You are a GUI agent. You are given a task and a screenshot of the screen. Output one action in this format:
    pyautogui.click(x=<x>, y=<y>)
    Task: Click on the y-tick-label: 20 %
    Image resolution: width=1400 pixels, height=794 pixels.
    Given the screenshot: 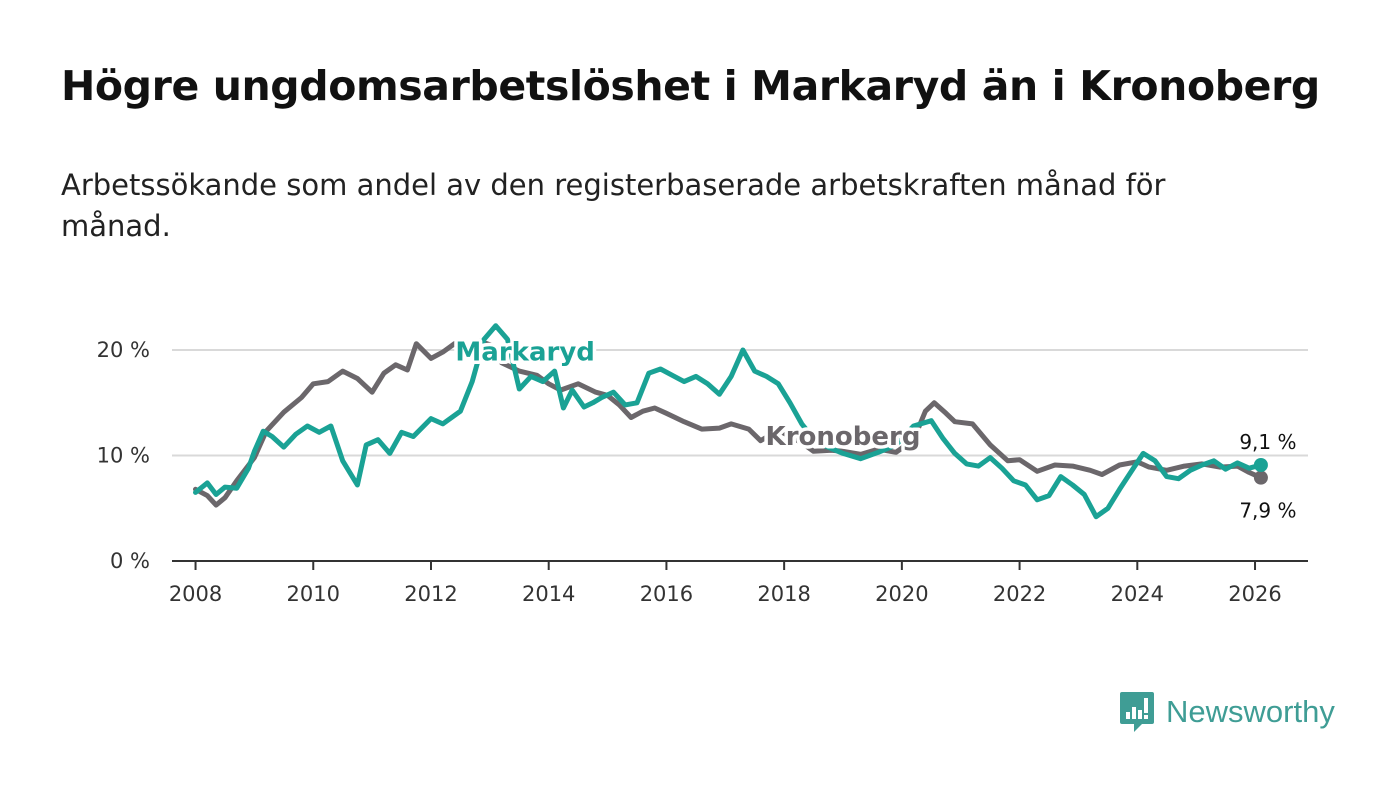 What is the action you would take?
    pyautogui.click(x=123, y=350)
    